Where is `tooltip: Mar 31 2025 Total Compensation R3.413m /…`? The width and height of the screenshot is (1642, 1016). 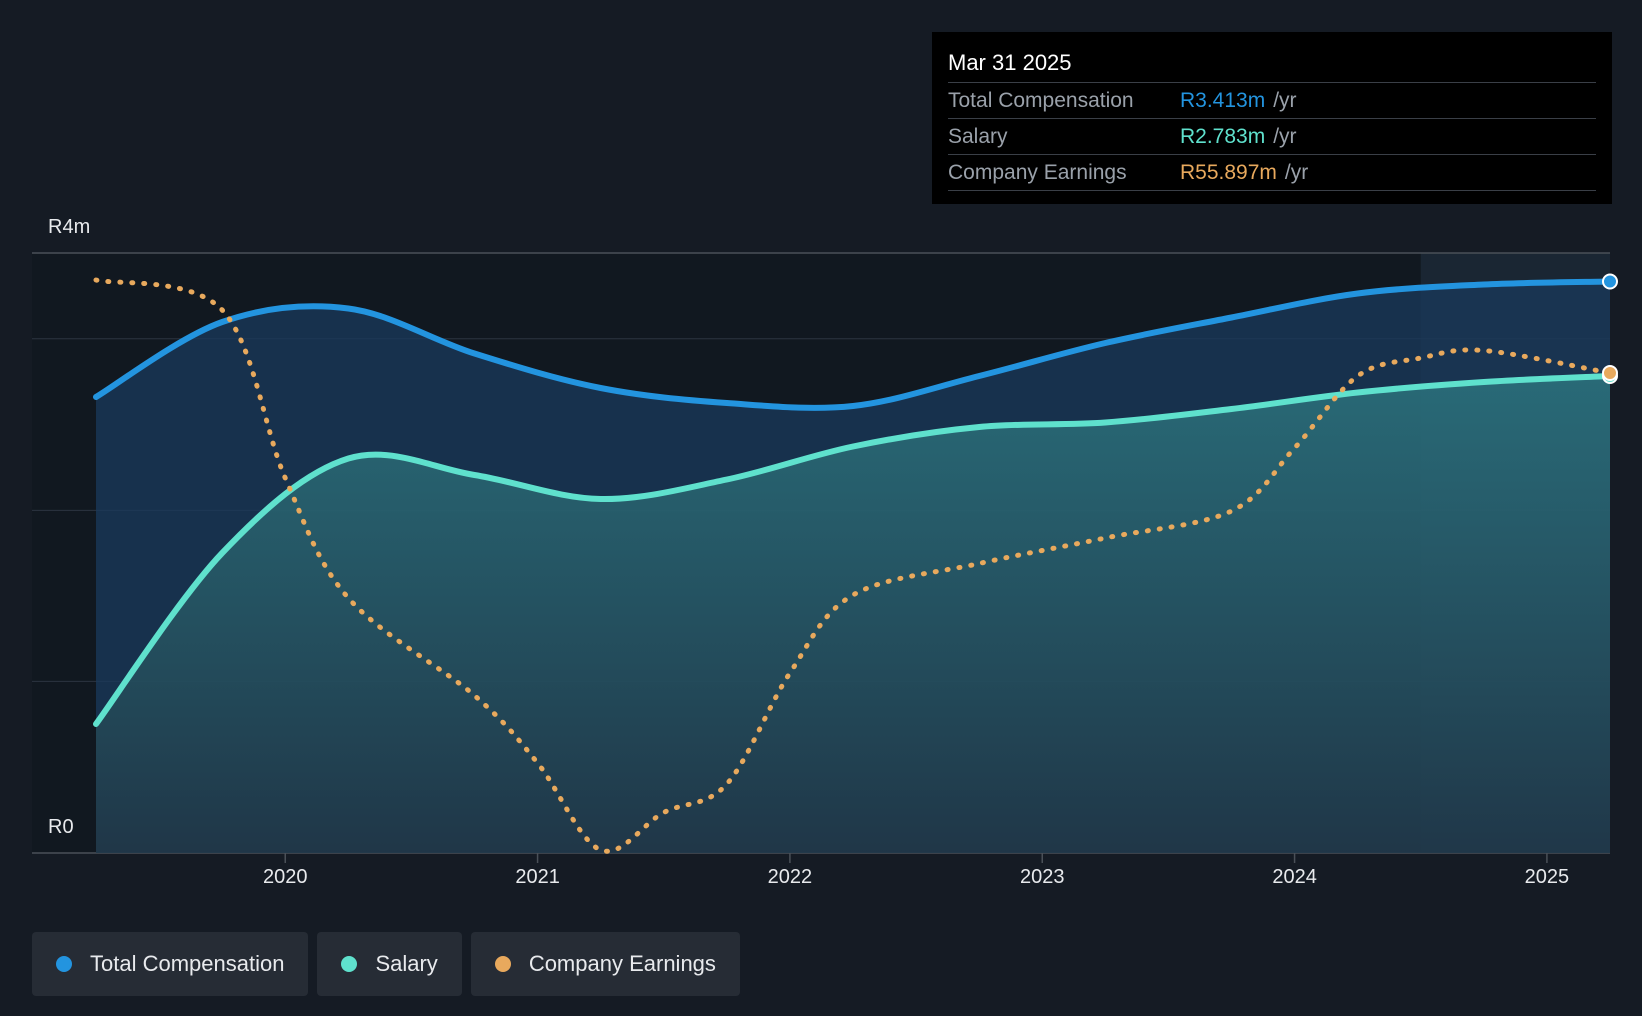 tooltip: Mar 31 2025 Total Compensation R3.413m /… is located at coordinates (1272, 118).